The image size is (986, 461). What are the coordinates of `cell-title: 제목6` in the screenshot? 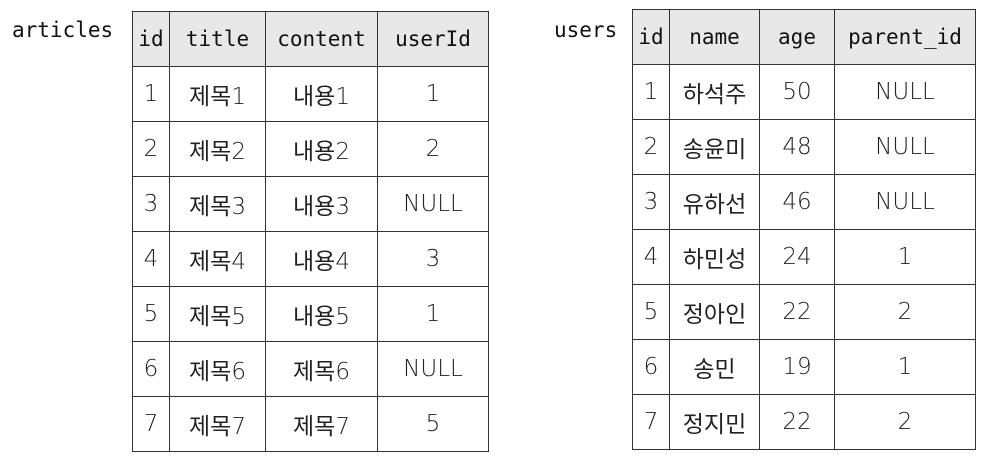 It's located at (217, 369).